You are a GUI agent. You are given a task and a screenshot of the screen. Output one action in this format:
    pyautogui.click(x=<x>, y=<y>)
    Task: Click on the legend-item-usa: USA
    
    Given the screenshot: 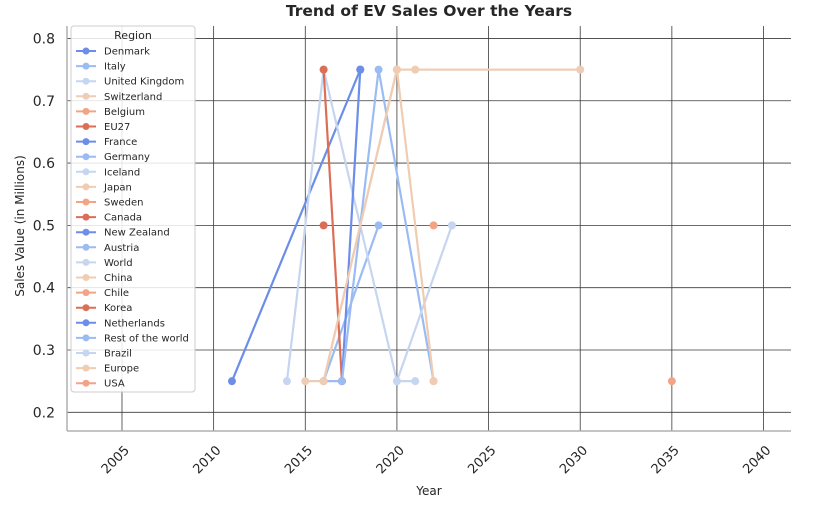 What is the action you would take?
    pyautogui.click(x=100, y=384)
    